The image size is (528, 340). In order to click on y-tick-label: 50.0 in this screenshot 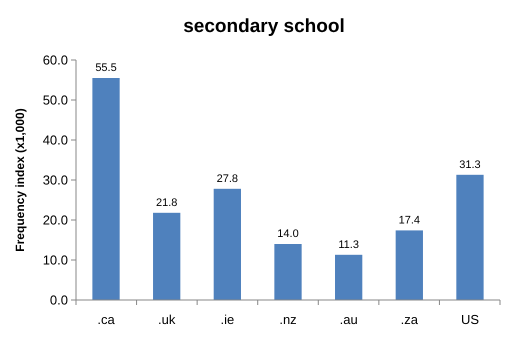, I will do `click(55, 100)`.